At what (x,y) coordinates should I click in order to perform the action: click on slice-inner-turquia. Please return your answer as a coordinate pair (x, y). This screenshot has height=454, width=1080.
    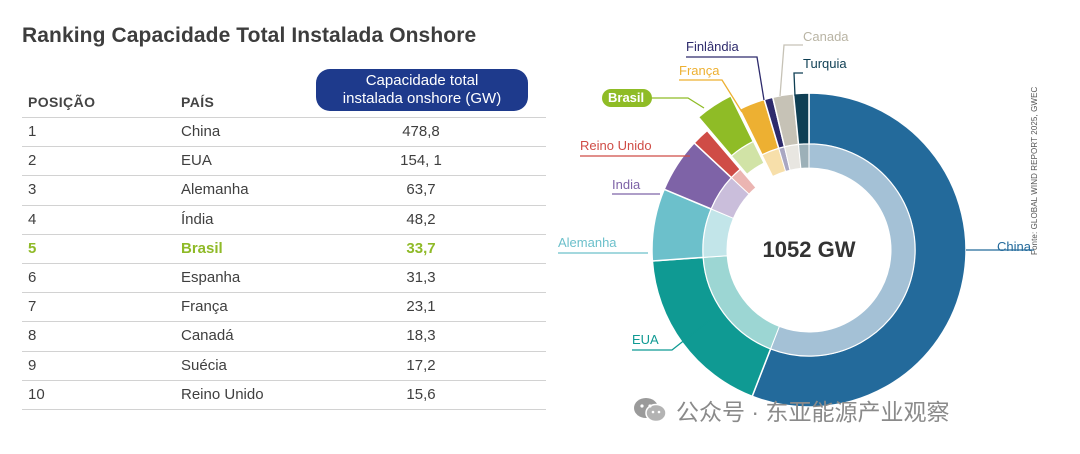
    Looking at the image, I should click on (803, 156).